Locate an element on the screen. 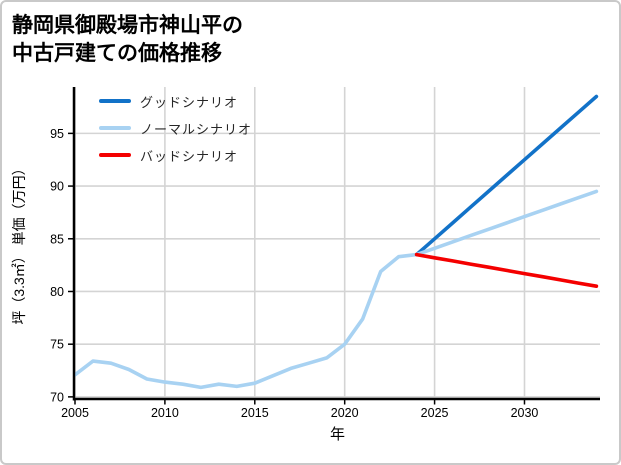  y-tick-label: 95 is located at coordinates (57, 134).